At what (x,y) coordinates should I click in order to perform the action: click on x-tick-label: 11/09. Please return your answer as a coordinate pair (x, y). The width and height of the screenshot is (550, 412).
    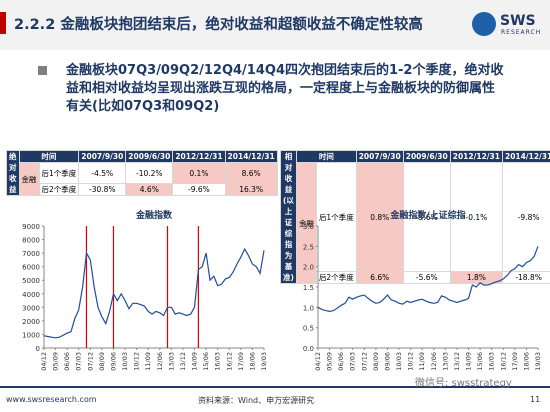
    Looking at the image, I should click on (422, 361).